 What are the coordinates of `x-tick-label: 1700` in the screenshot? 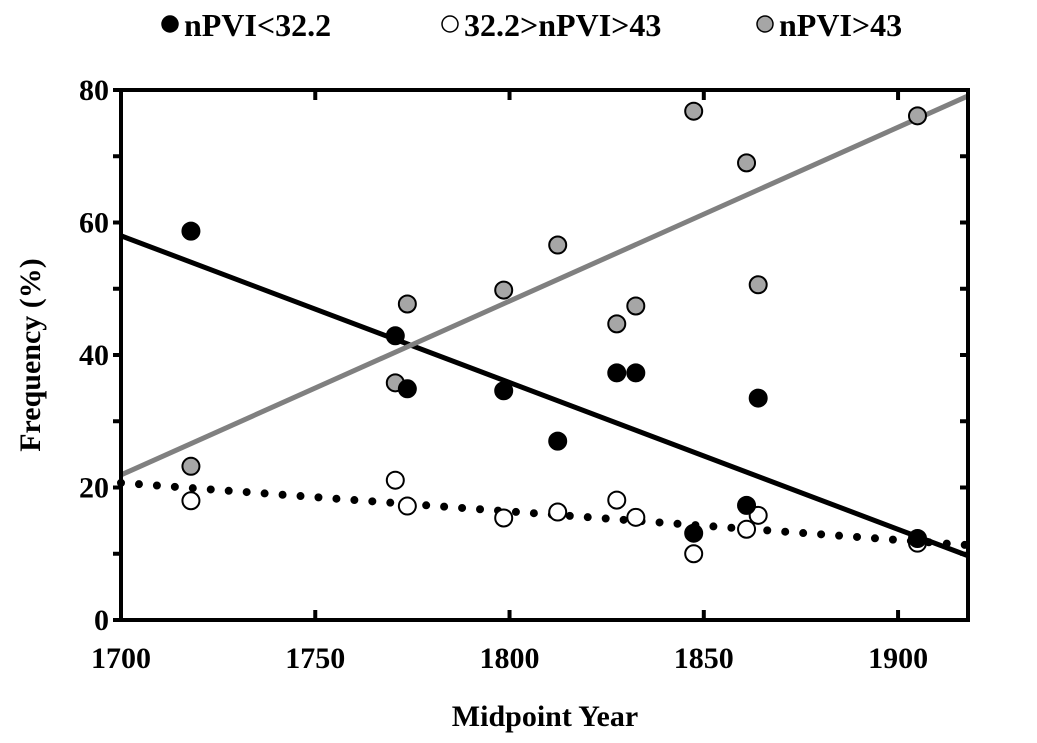 It's located at (121, 658).